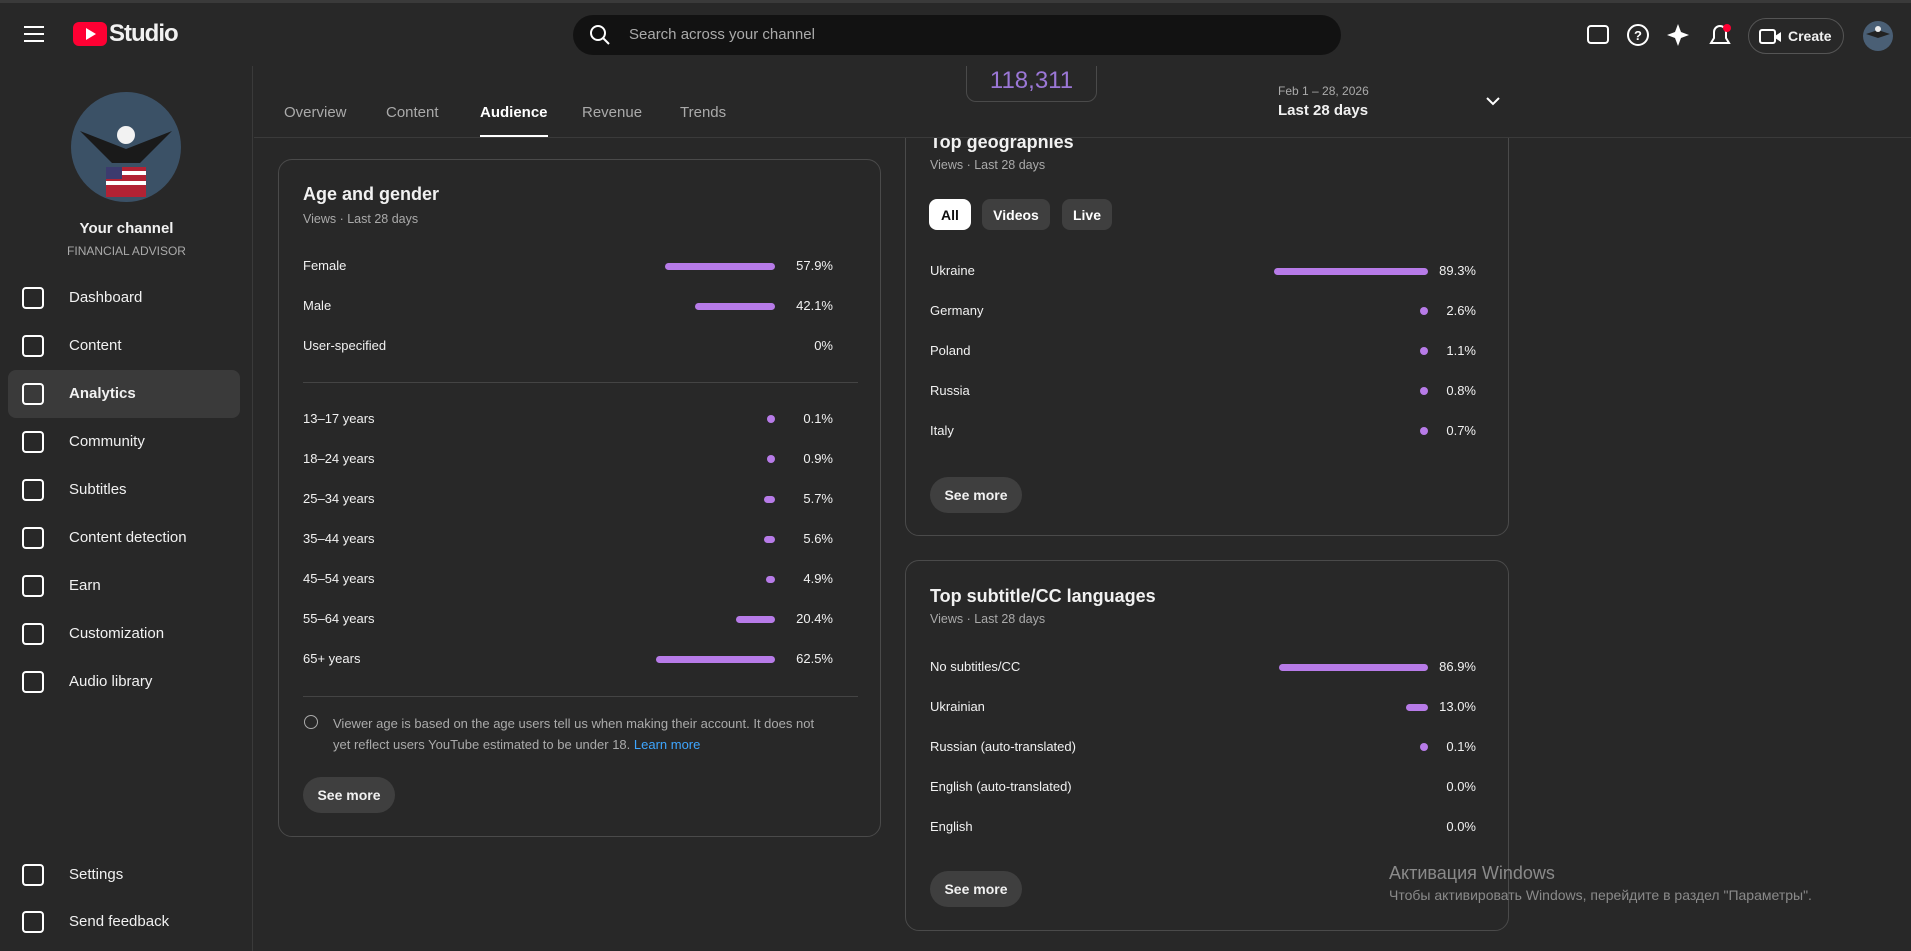  What do you see at coordinates (1323, 110) in the screenshot?
I see `date-label: Last 28 days` at bounding box center [1323, 110].